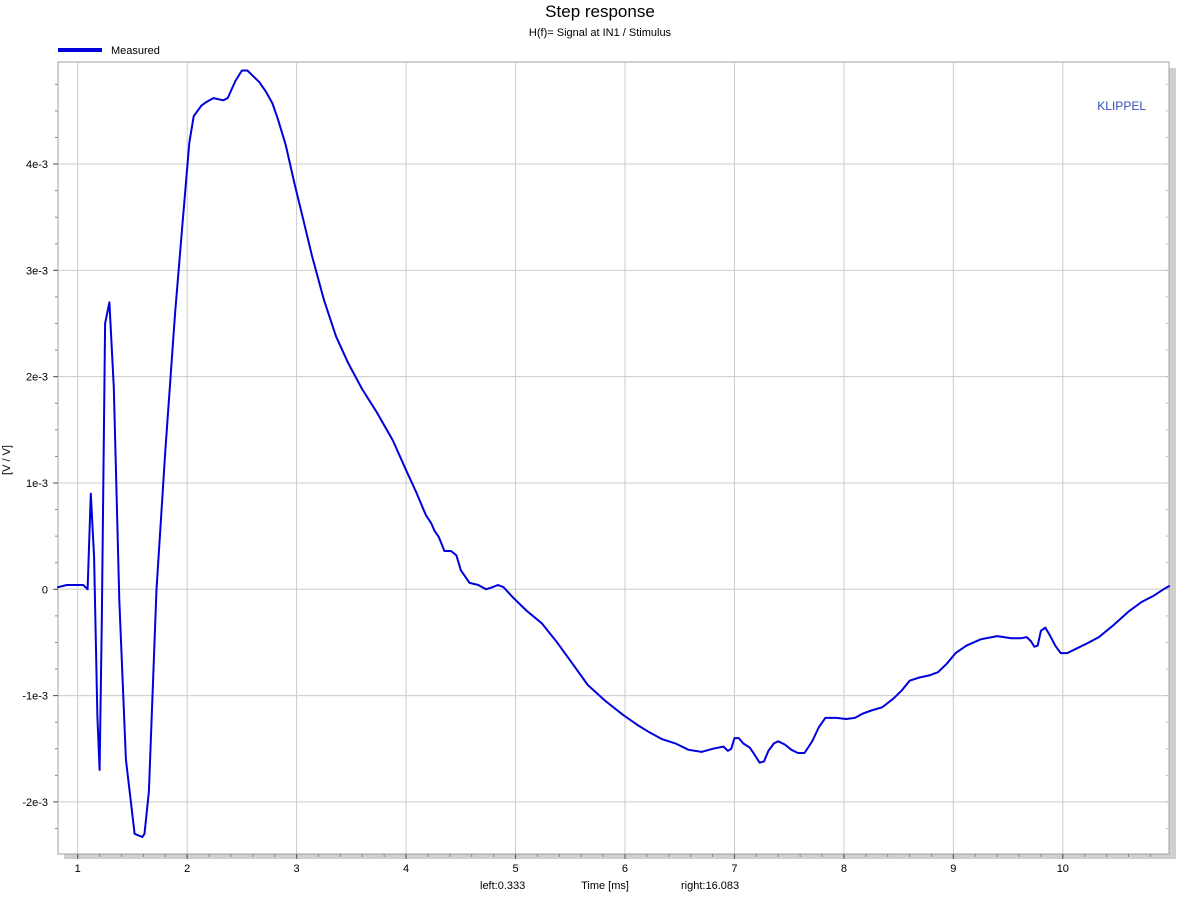 This screenshot has width=1200, height=900. Describe the element at coordinates (109, 51) in the screenshot. I see `legend: Measured` at that location.